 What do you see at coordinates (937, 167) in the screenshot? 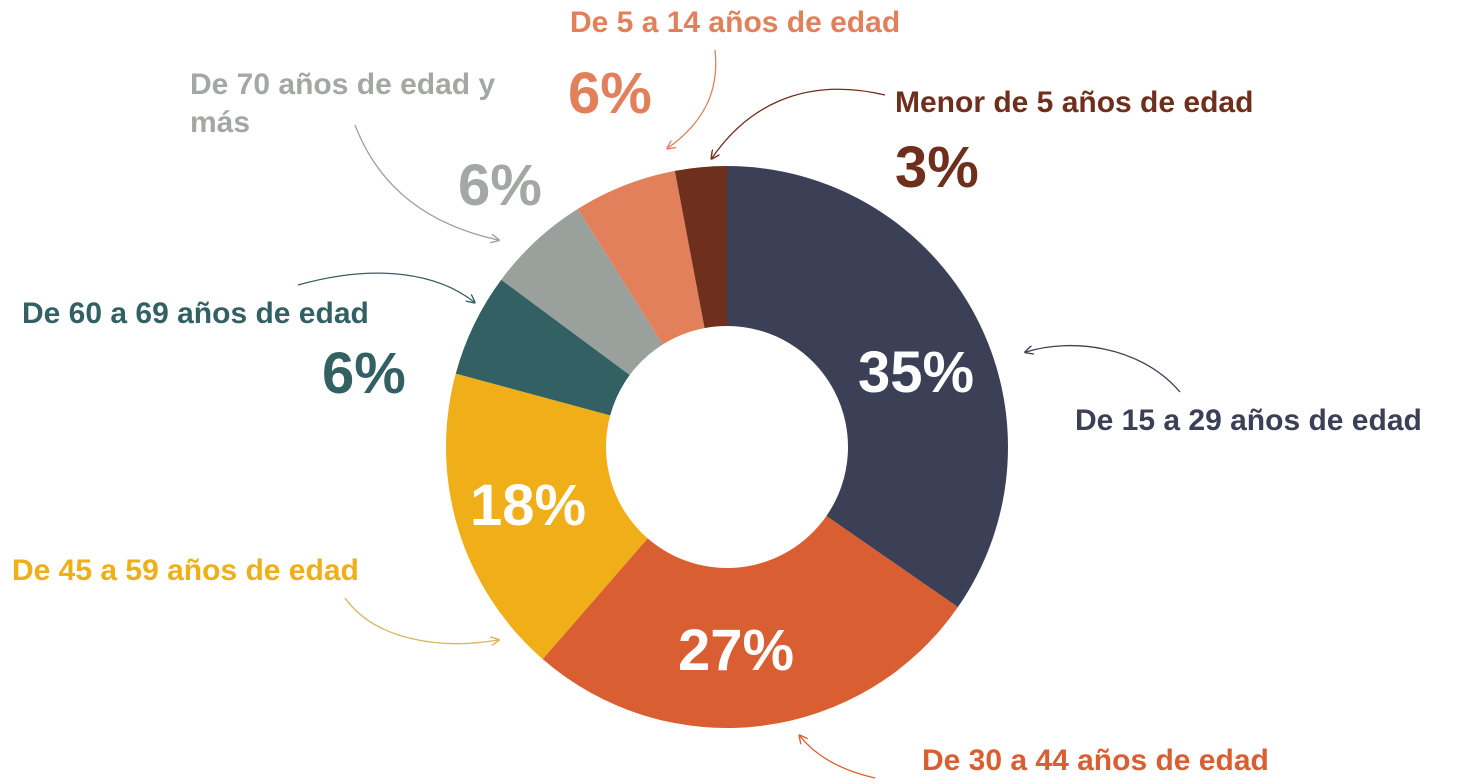
I see `value-label: 3%` at bounding box center [937, 167].